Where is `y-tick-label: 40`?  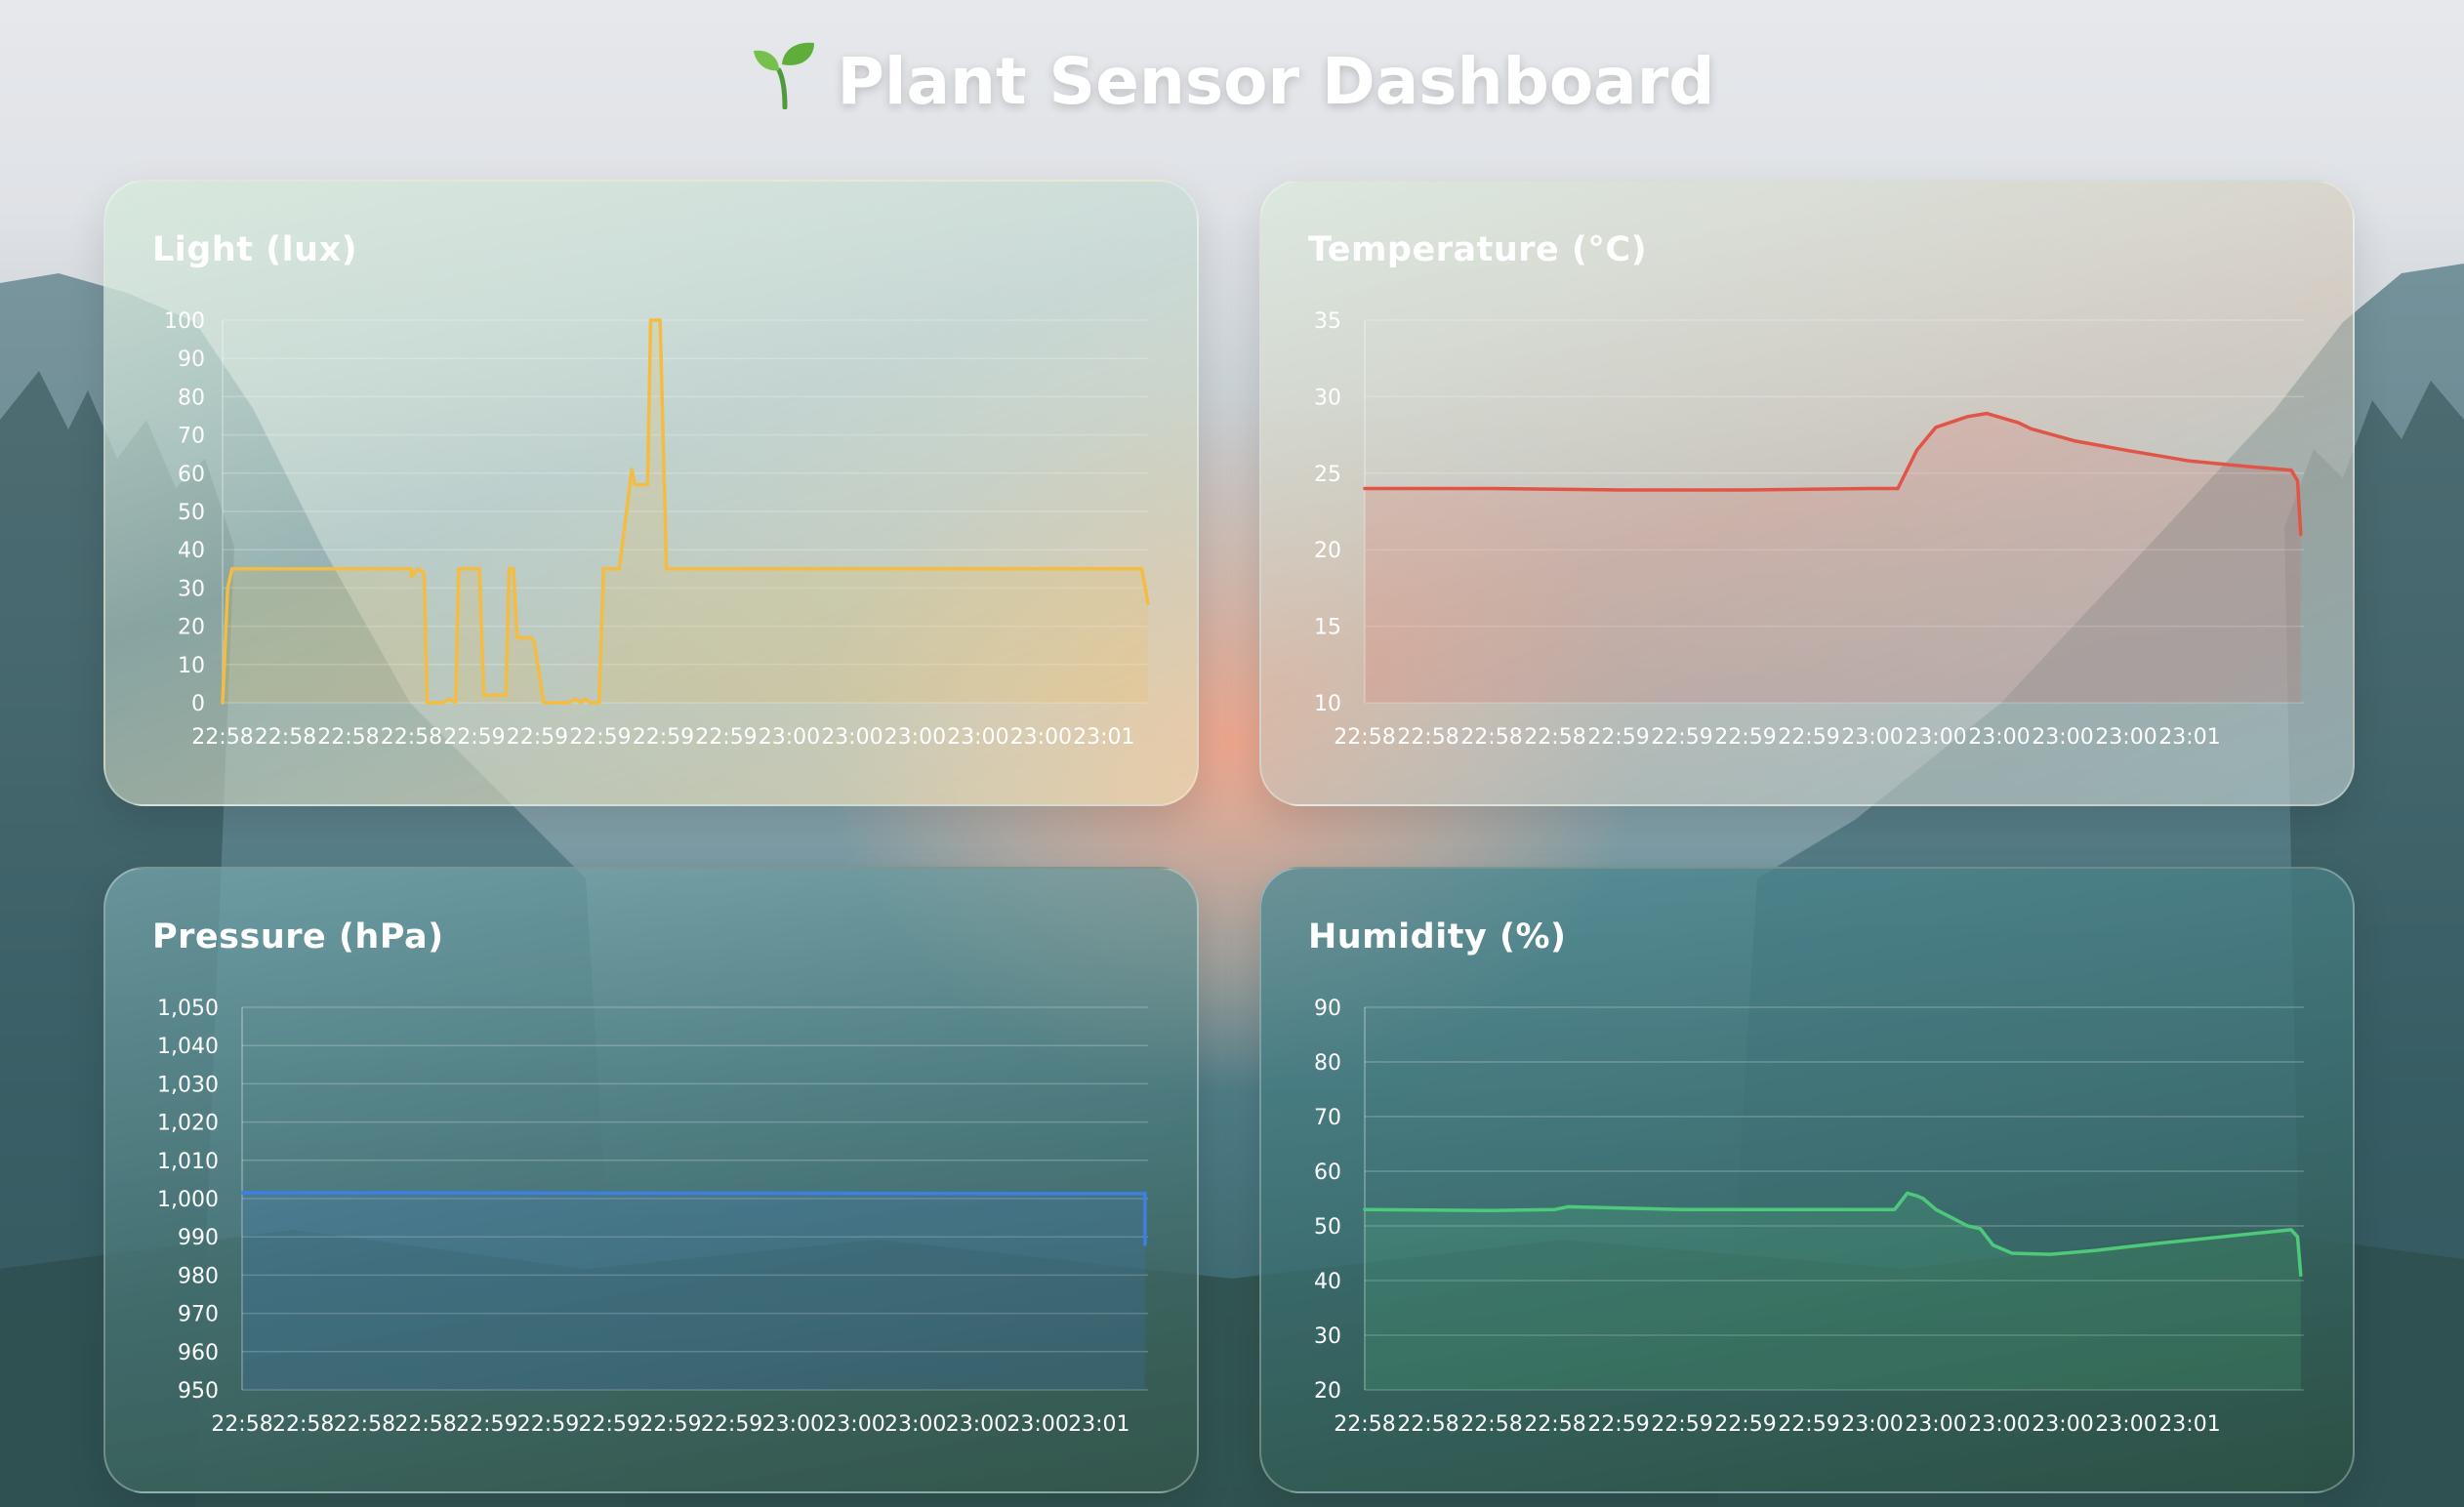
y-tick-label: 40 is located at coordinates (191, 551).